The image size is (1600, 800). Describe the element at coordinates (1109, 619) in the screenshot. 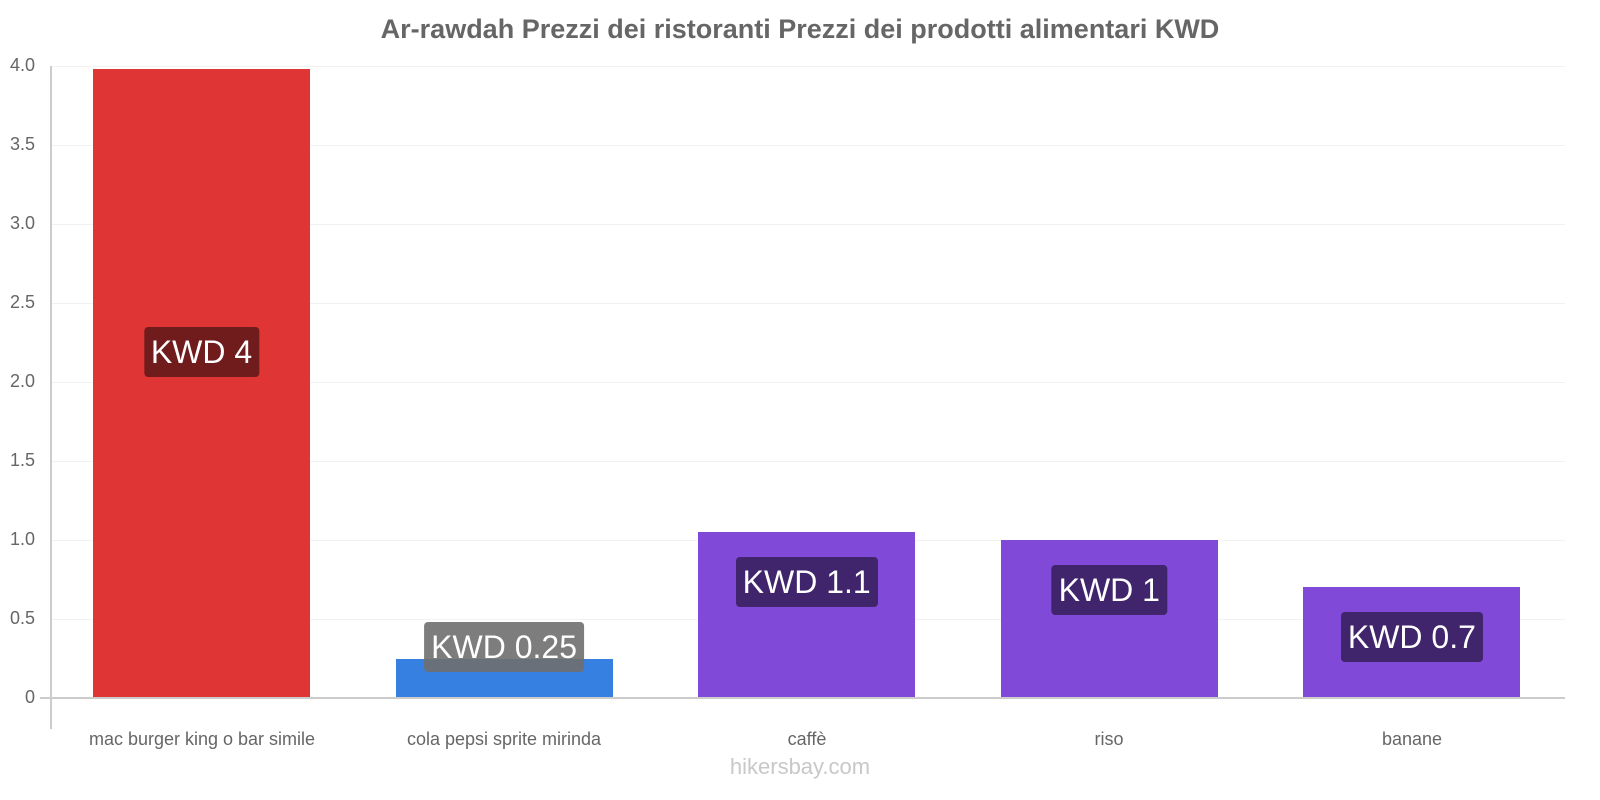

I see `bar-riso` at that location.